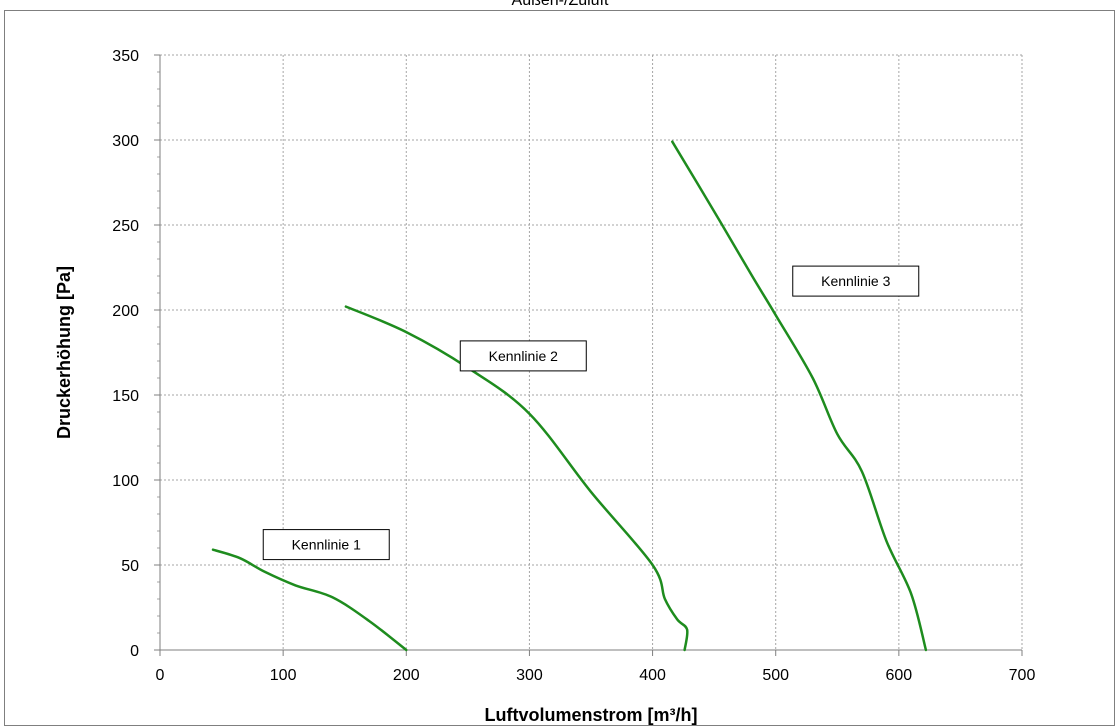 The height and width of the screenshot is (728, 1120). Describe the element at coordinates (125, 396) in the screenshot. I see `y-tick-label: 150` at that location.